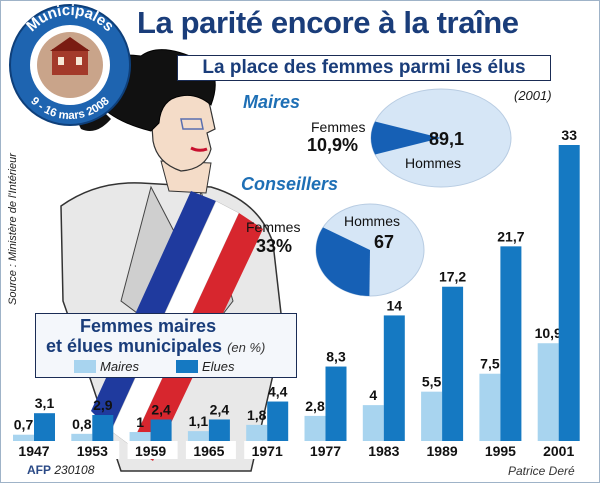  What do you see at coordinates (272, 102) in the screenshot?
I see `maires-heading: Maires` at bounding box center [272, 102].